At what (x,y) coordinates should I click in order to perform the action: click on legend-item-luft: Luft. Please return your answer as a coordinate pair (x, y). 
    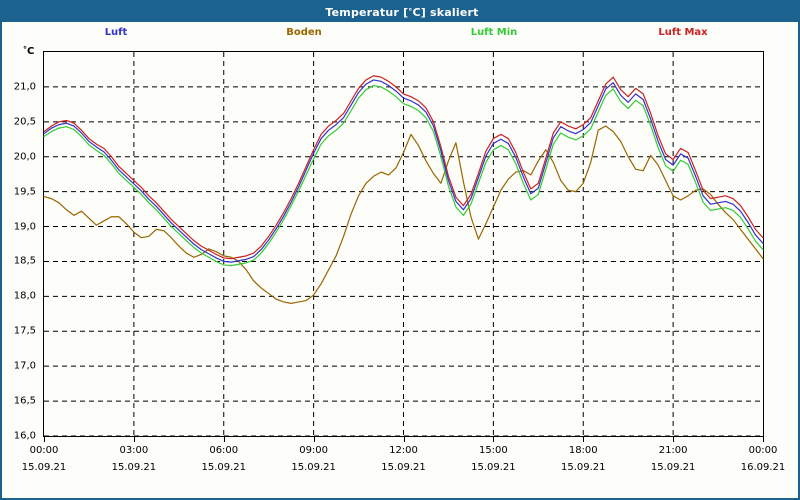
    Looking at the image, I should click on (116, 32).